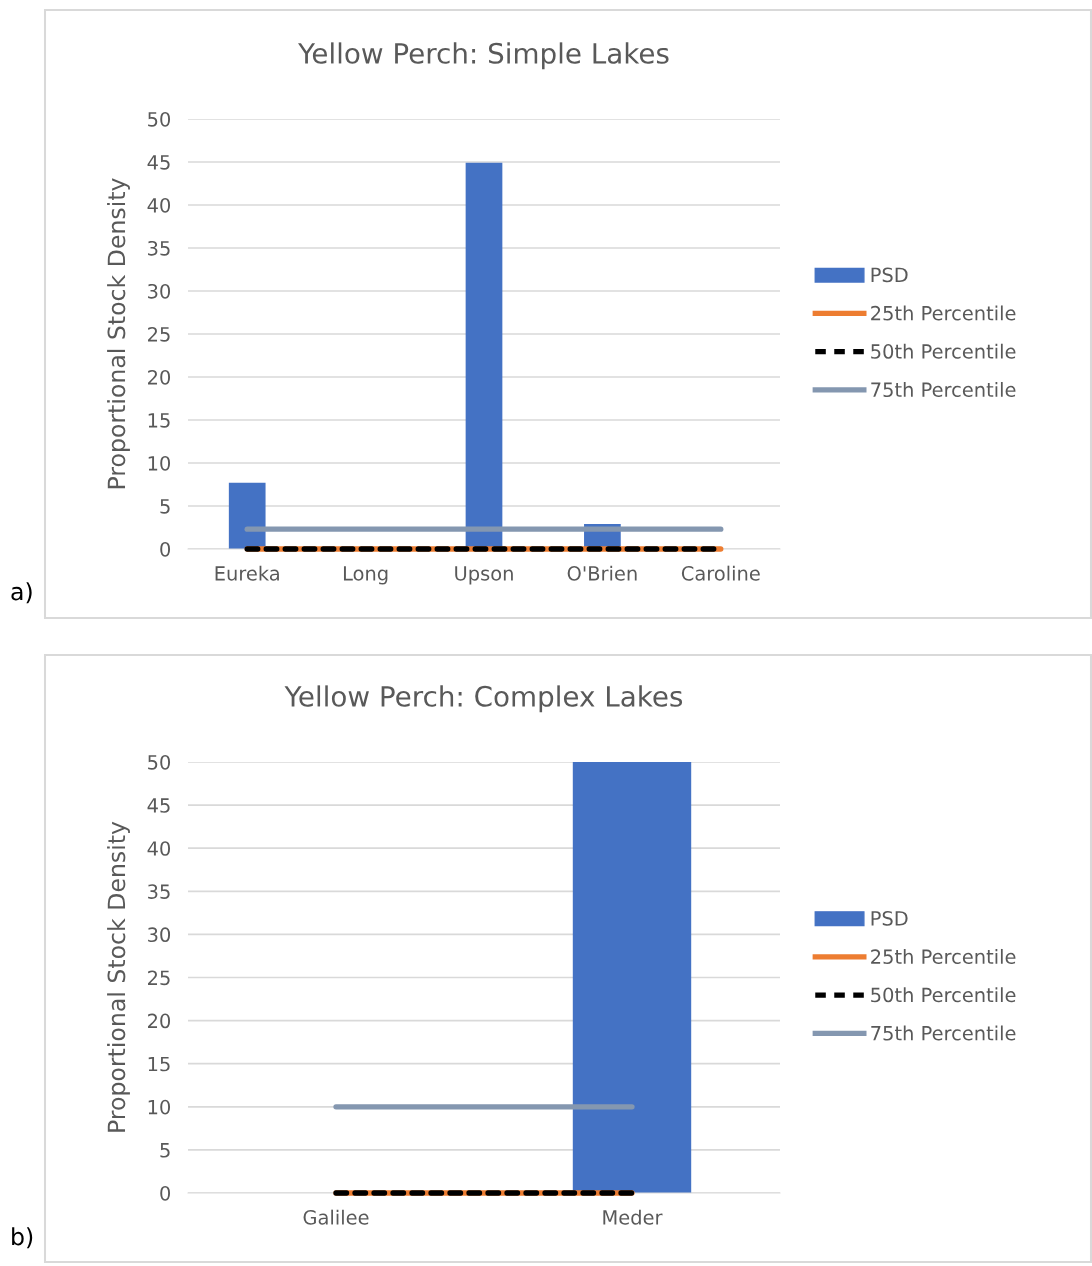  Describe the element at coordinates (720, 573) in the screenshot. I see `x-tick-label: Caroline` at that location.